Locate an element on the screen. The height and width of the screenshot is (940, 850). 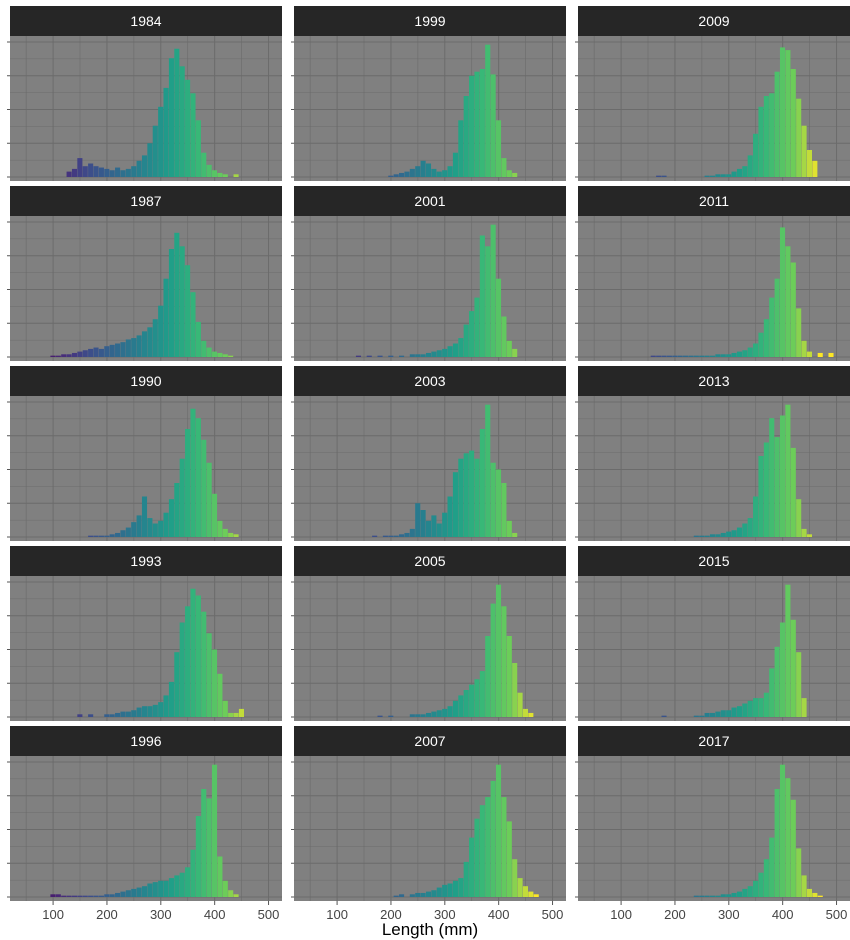
facet-title: 2003 is located at coordinates (429, 381).